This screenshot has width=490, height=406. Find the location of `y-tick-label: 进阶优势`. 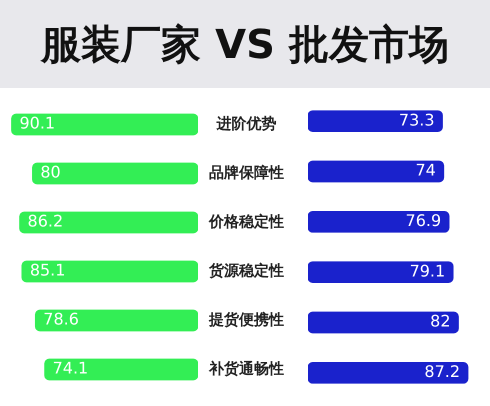

y-tick-label: 进阶优势 is located at coordinates (246, 123).